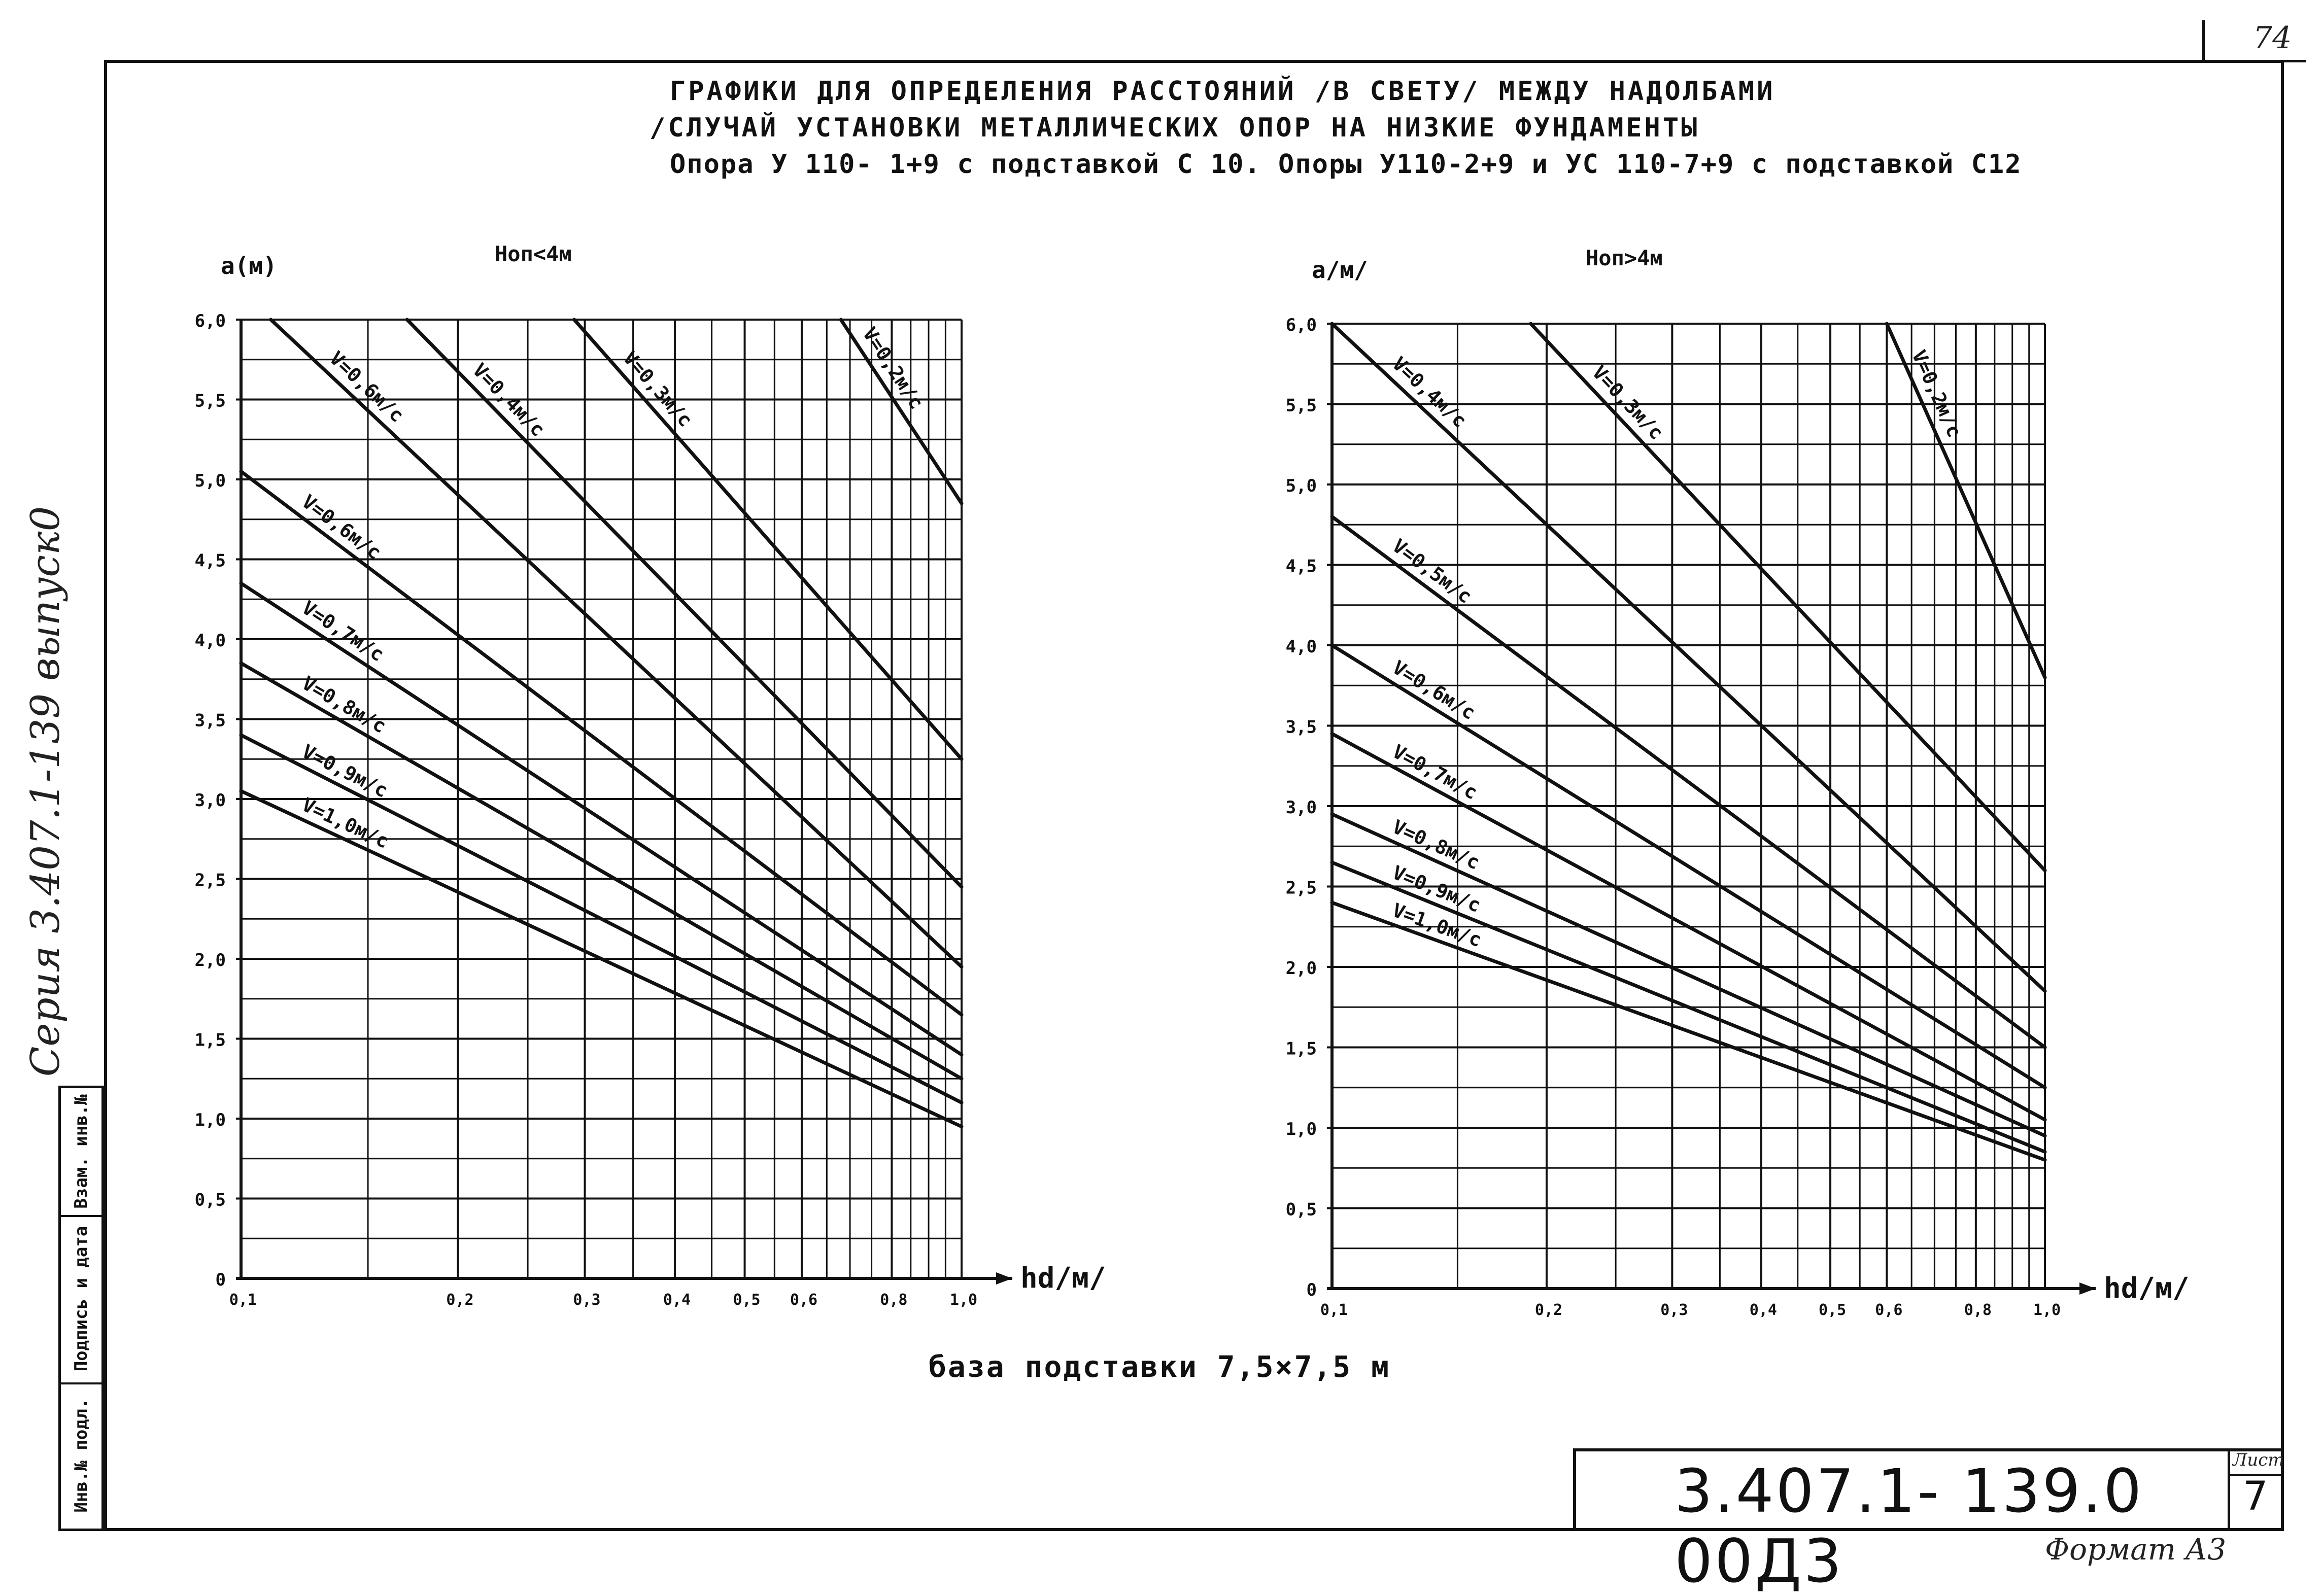 The image size is (2322, 1596). What do you see at coordinates (2257, 1475) in the screenshot?
I see `sheet-box-divider` at bounding box center [2257, 1475].